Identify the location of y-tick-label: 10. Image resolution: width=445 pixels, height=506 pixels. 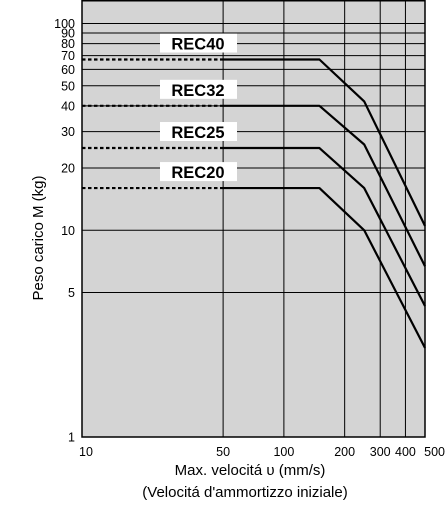
(68, 231).